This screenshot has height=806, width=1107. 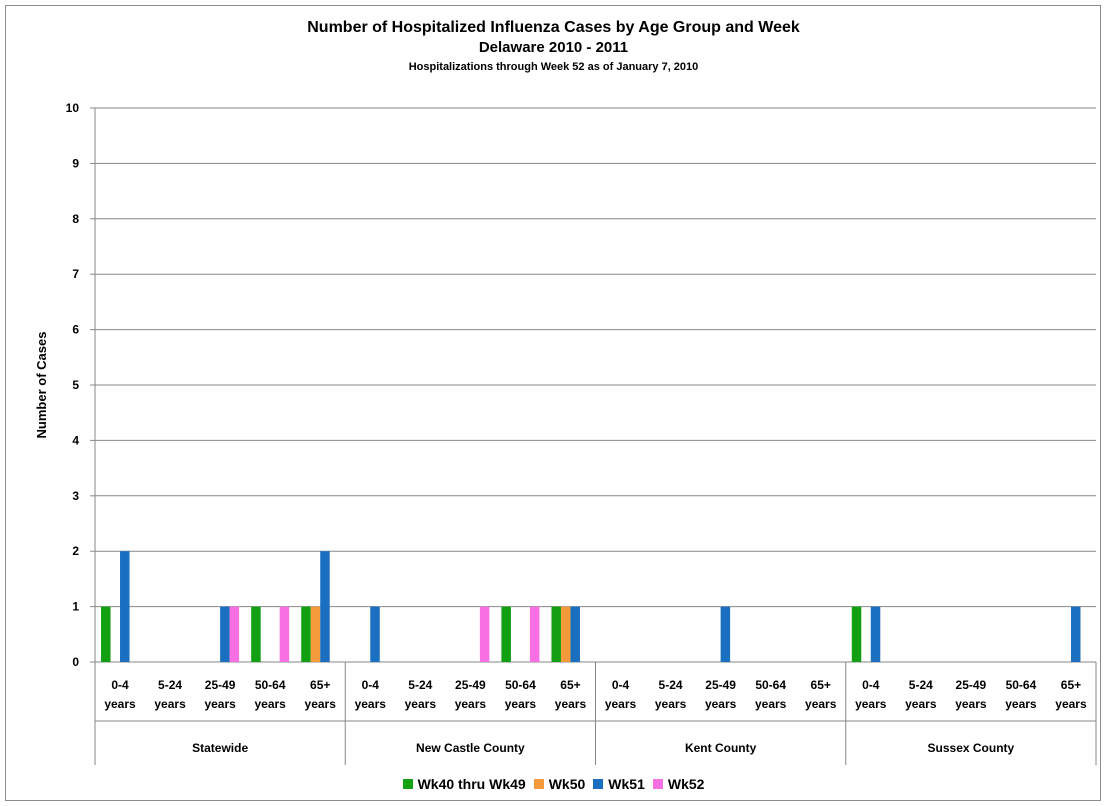 I want to click on legend-label: Wk51, so click(x=626, y=784).